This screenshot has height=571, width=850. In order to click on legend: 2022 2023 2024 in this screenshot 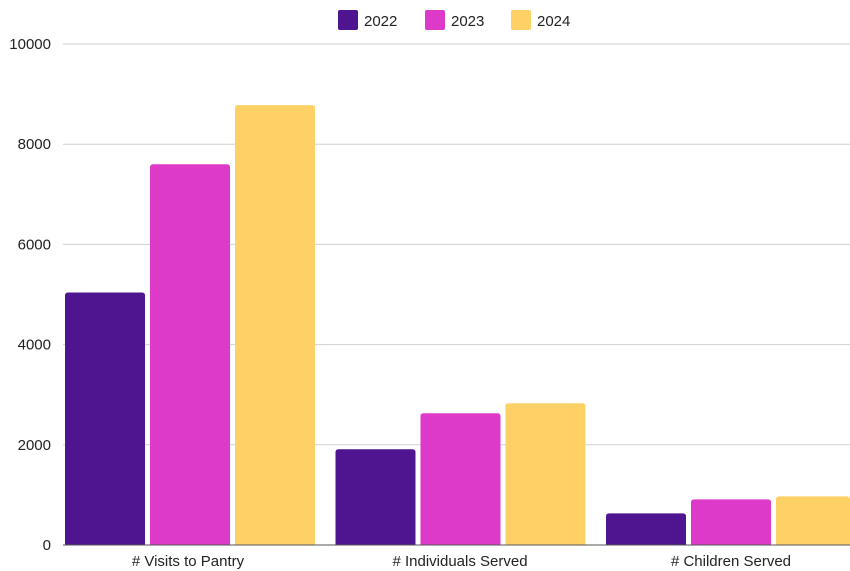, I will do `click(454, 20)`.